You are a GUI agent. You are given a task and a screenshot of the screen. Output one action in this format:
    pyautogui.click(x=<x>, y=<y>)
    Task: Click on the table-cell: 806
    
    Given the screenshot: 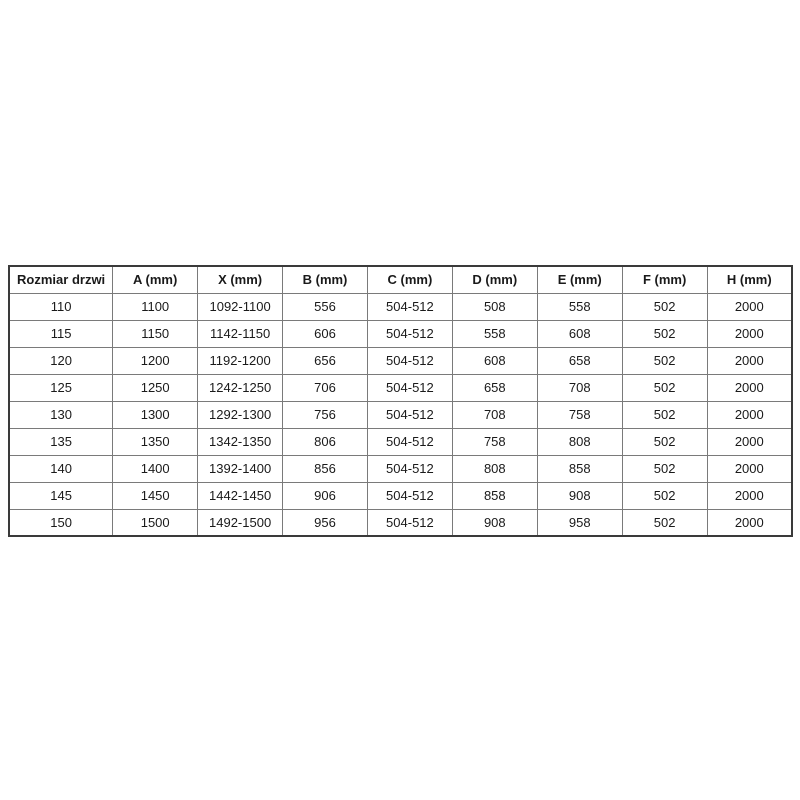 What is the action you would take?
    pyautogui.click(x=325, y=441)
    